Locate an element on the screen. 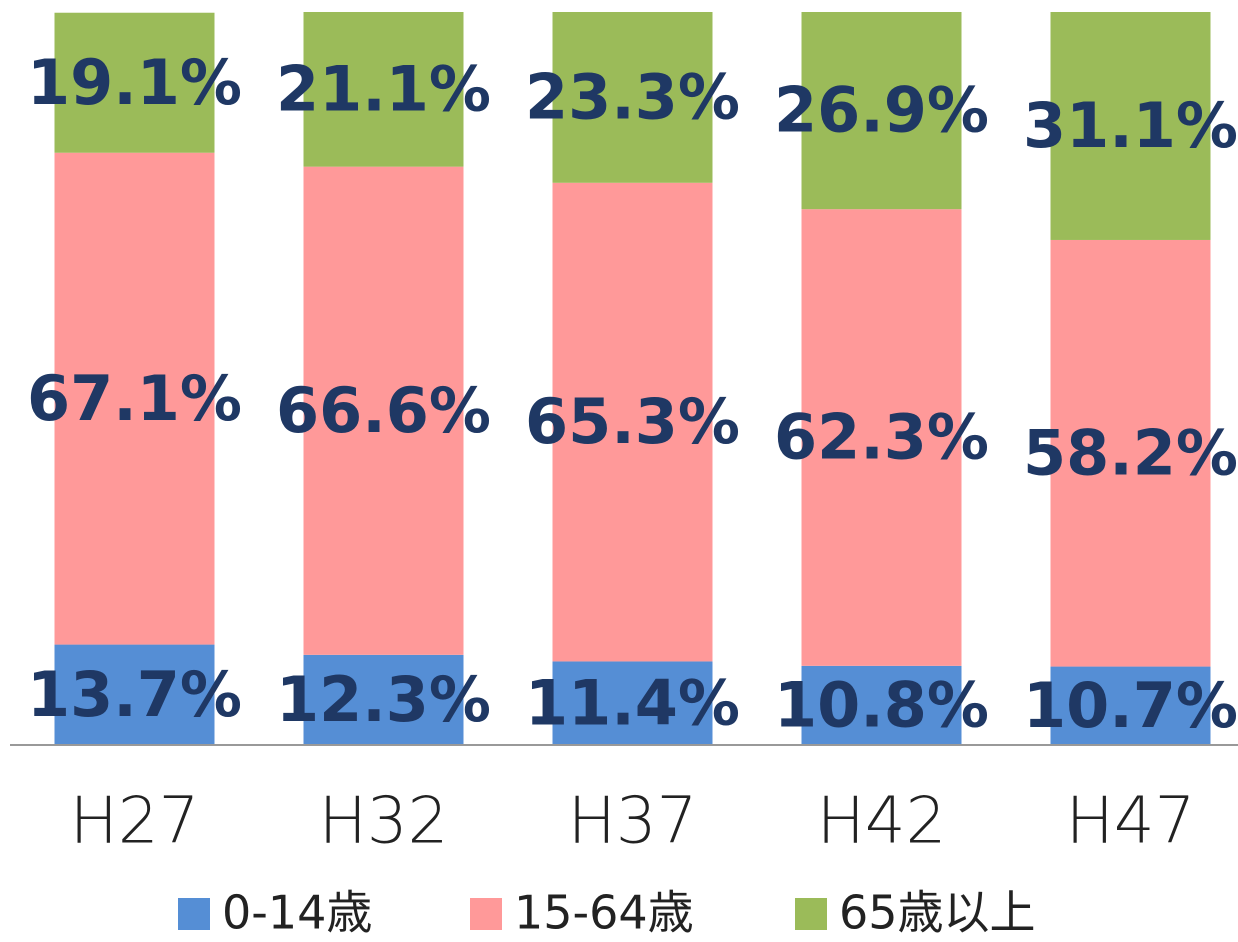  data-label: 21.1% is located at coordinates (383, 88).